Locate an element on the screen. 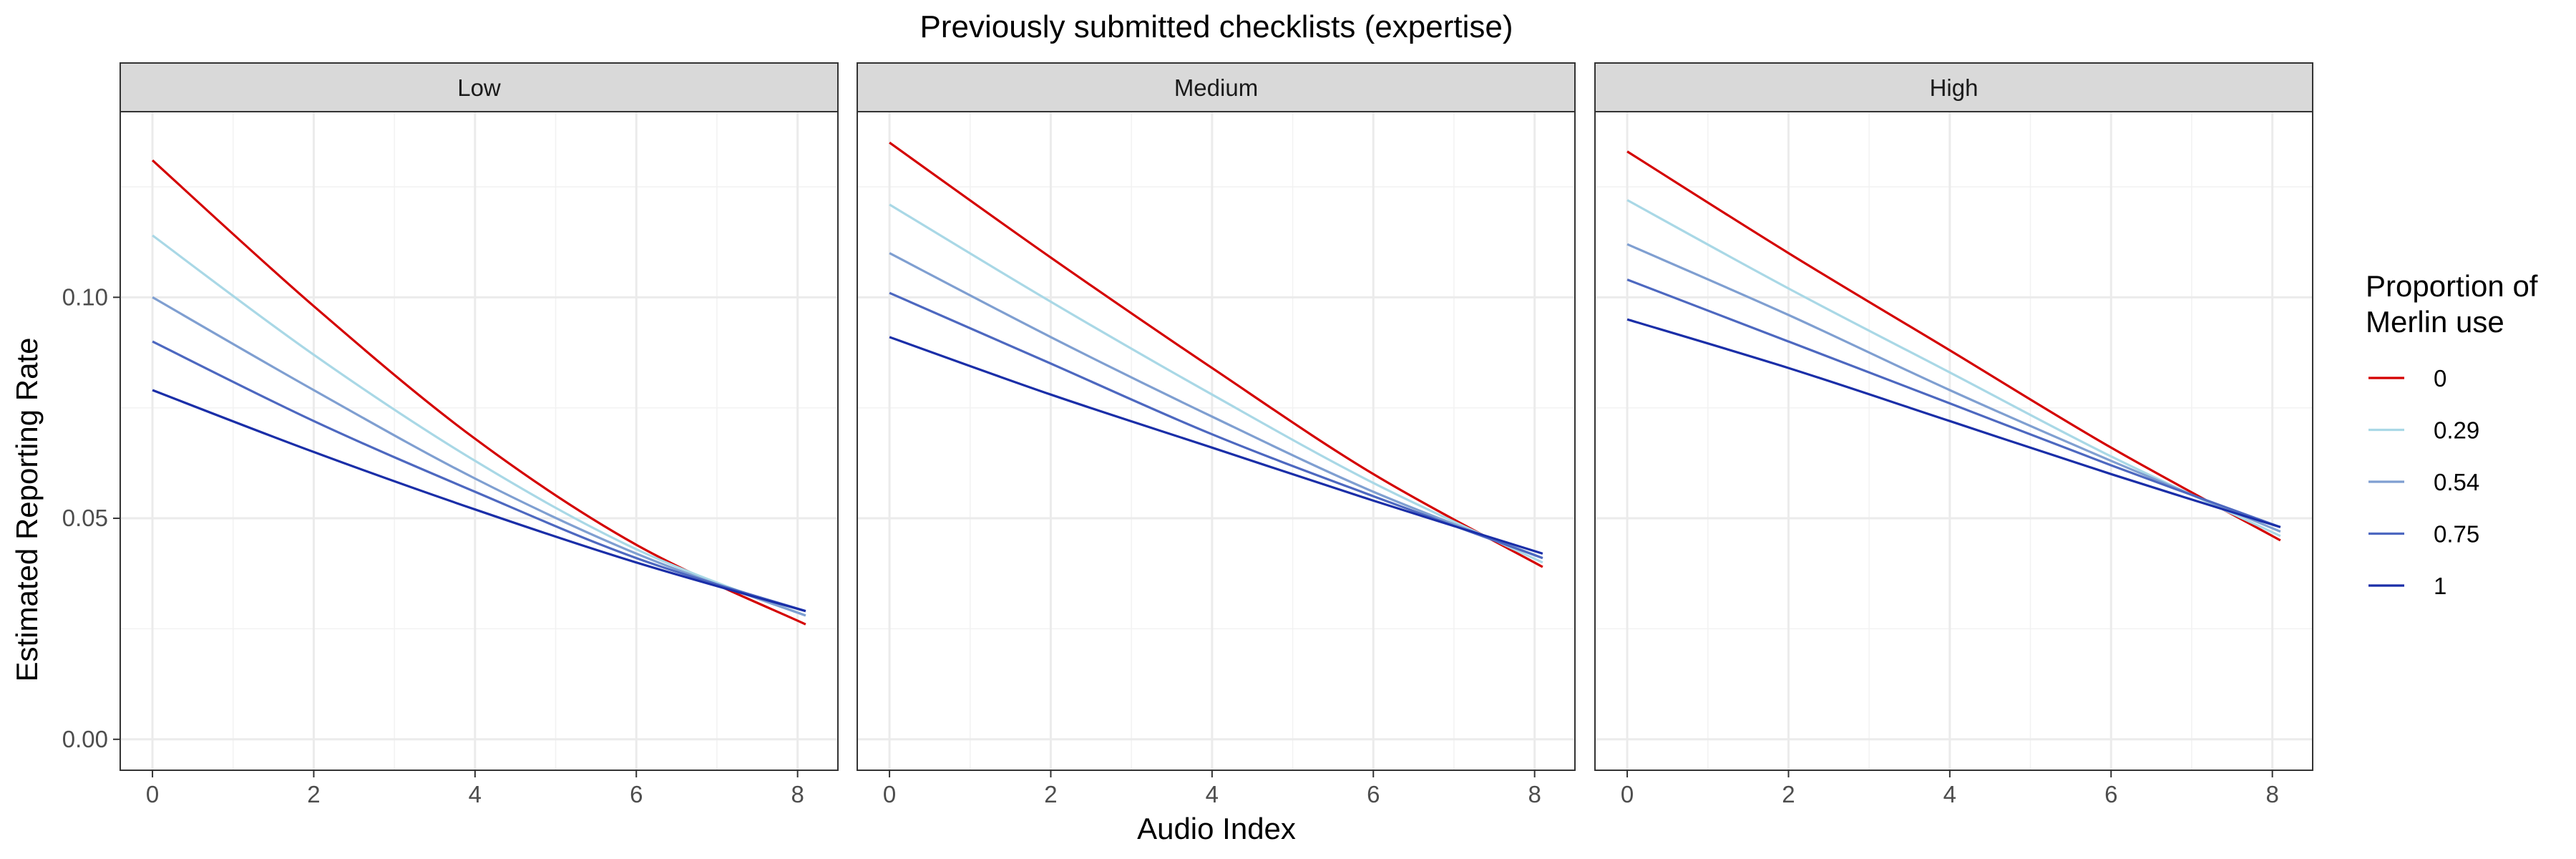 The width and height of the screenshot is (2576, 859). legend-label: 0.29 is located at coordinates (2456, 430).